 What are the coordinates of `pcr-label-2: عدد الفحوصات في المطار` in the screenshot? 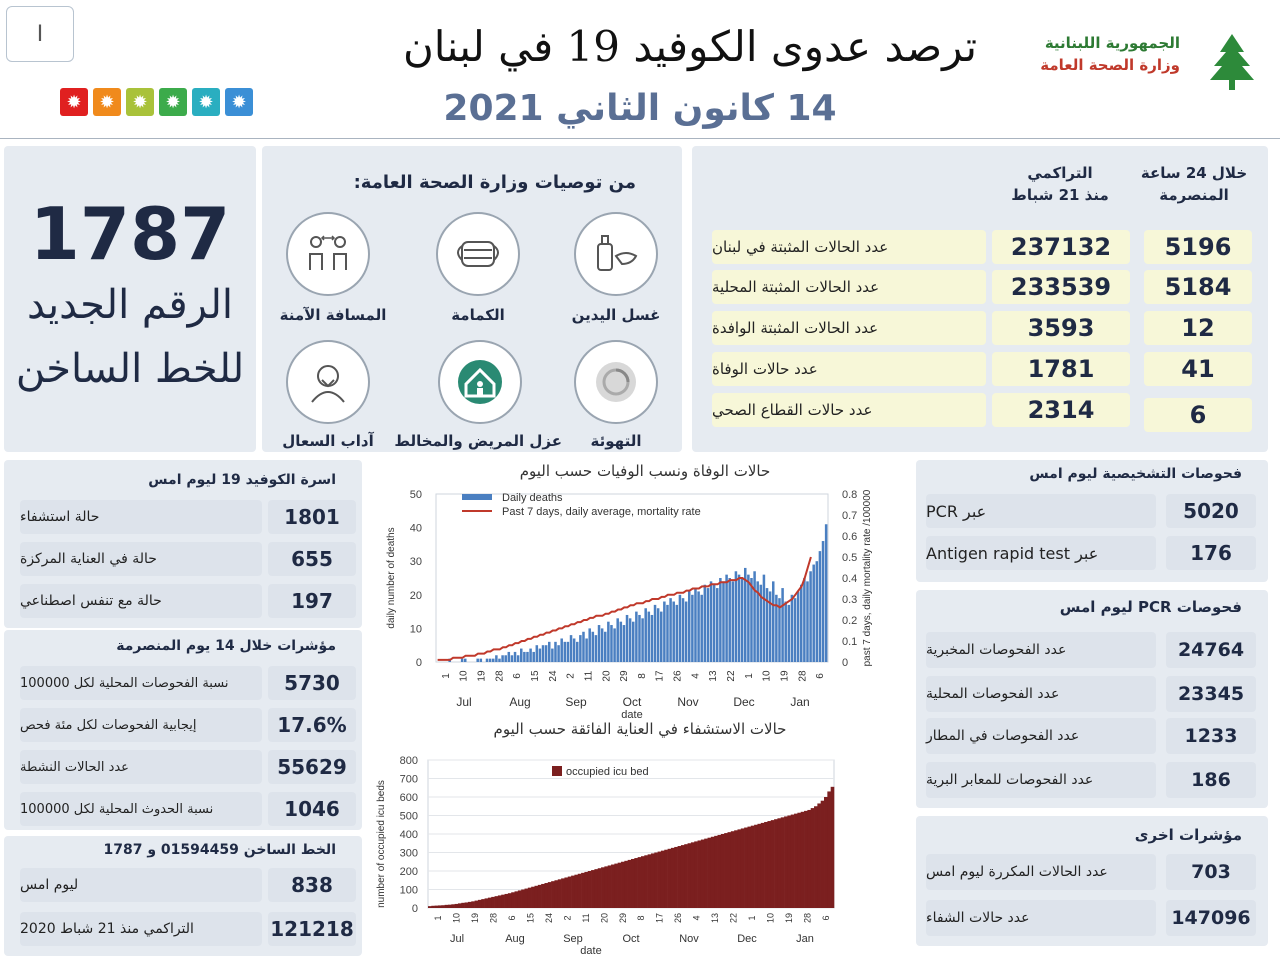 It's located at (1041, 736).